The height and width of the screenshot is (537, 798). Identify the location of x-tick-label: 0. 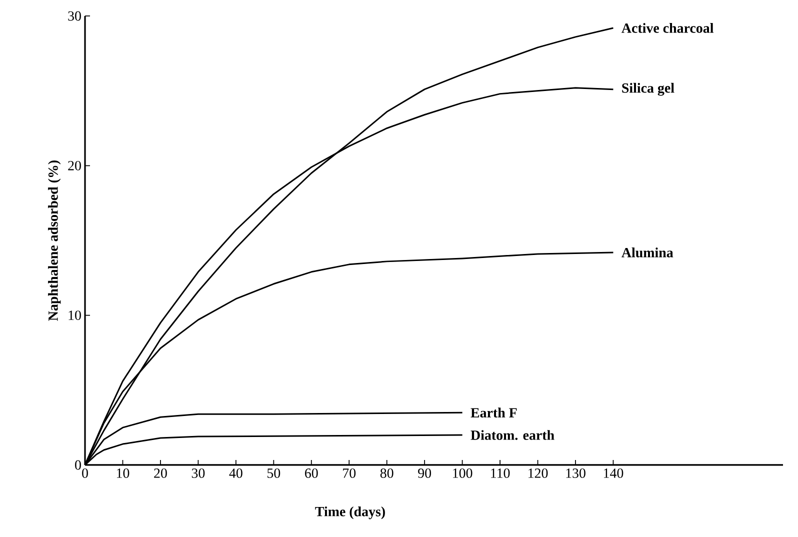
(85, 473).